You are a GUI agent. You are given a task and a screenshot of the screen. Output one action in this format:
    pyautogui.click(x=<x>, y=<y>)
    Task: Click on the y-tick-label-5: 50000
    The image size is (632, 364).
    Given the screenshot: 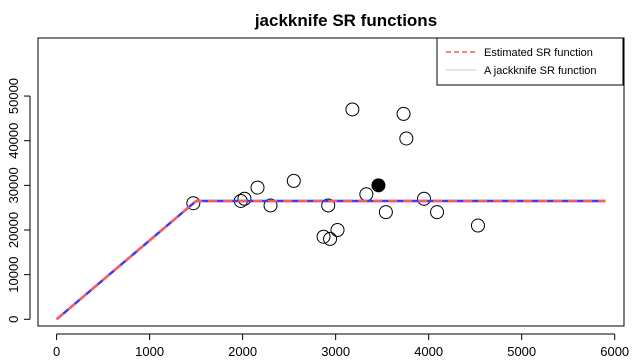 What is the action you would take?
    pyautogui.click(x=13, y=96)
    